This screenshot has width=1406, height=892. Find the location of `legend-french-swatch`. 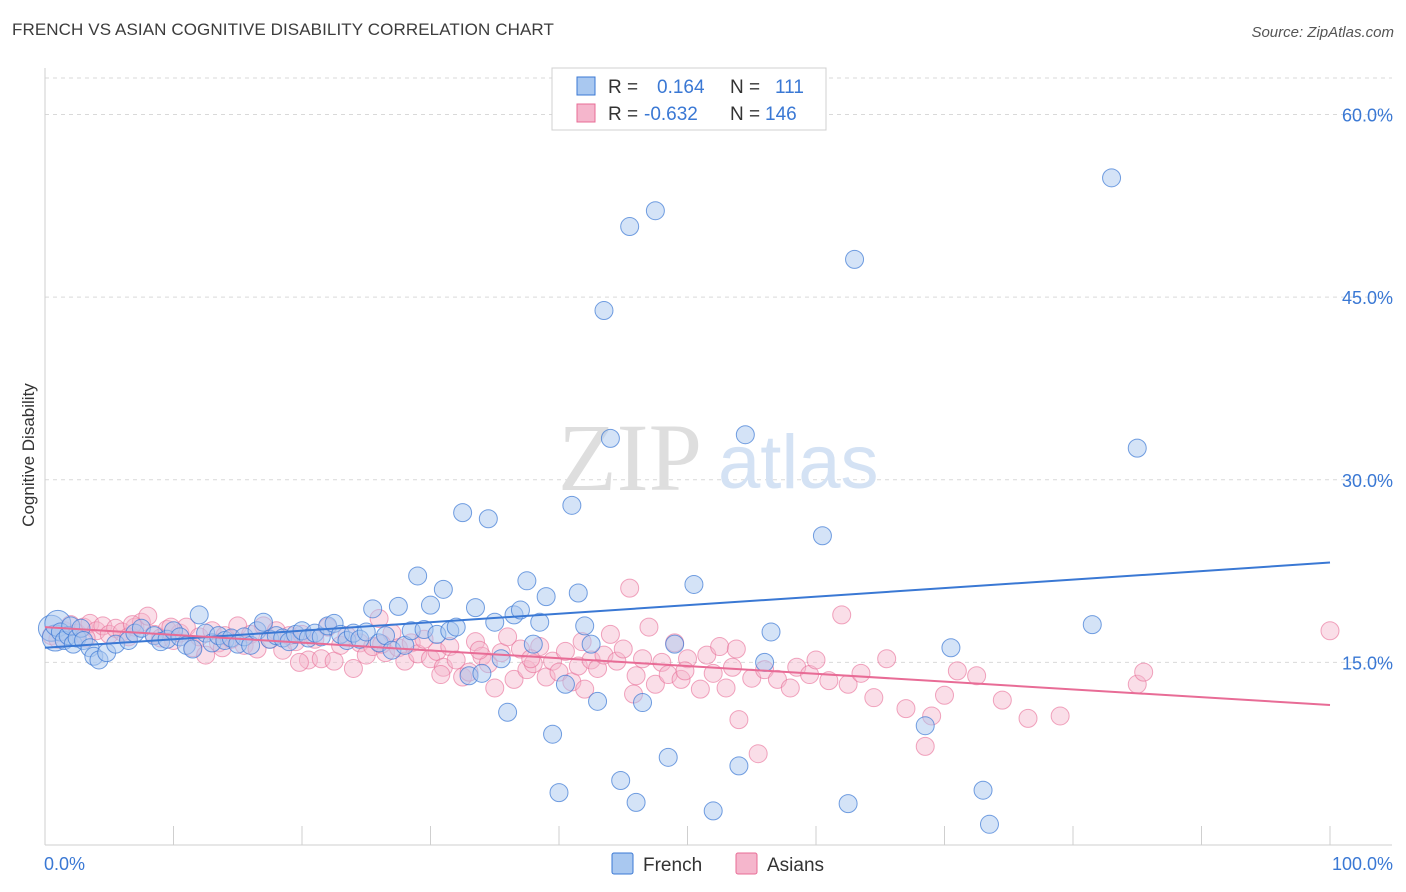

legend-french-swatch is located at coordinates (586, 86).